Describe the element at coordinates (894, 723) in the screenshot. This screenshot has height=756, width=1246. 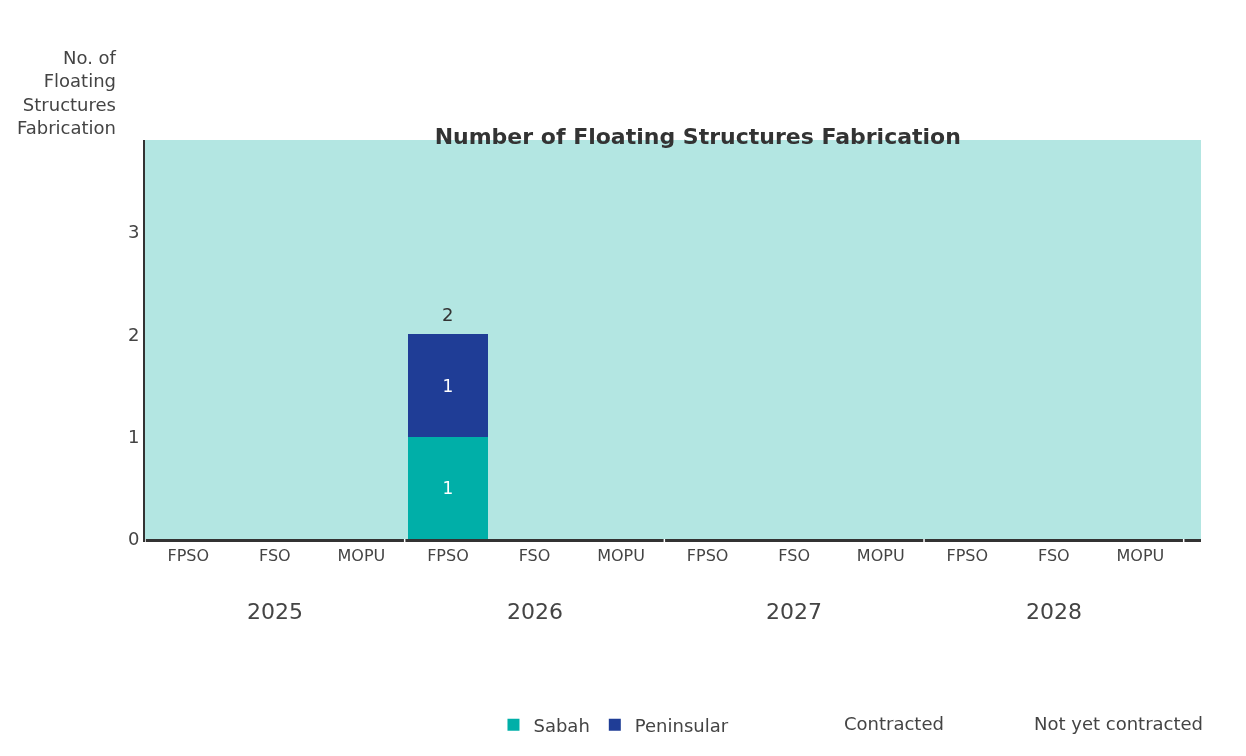
I see `text: Contracted` at that location.